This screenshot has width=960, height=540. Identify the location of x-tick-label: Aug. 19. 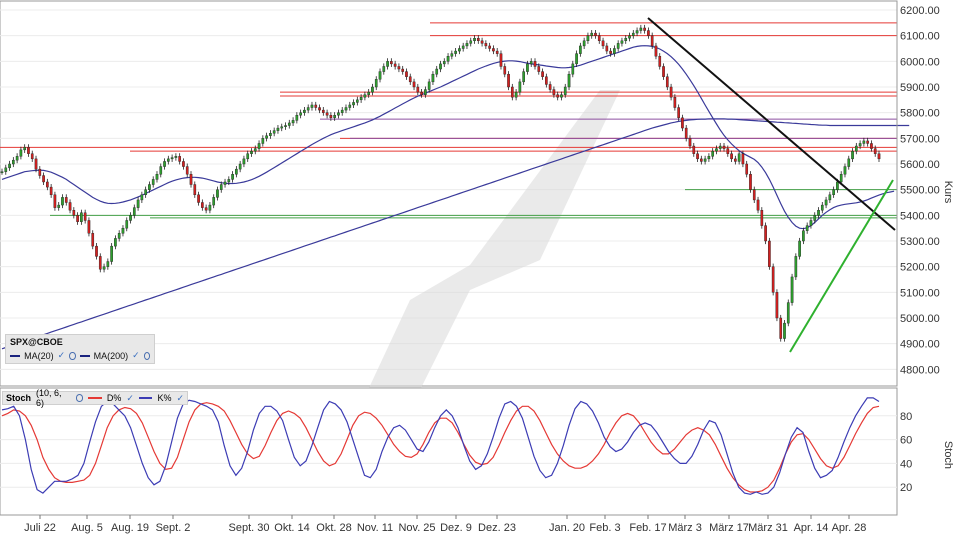
(130, 528).